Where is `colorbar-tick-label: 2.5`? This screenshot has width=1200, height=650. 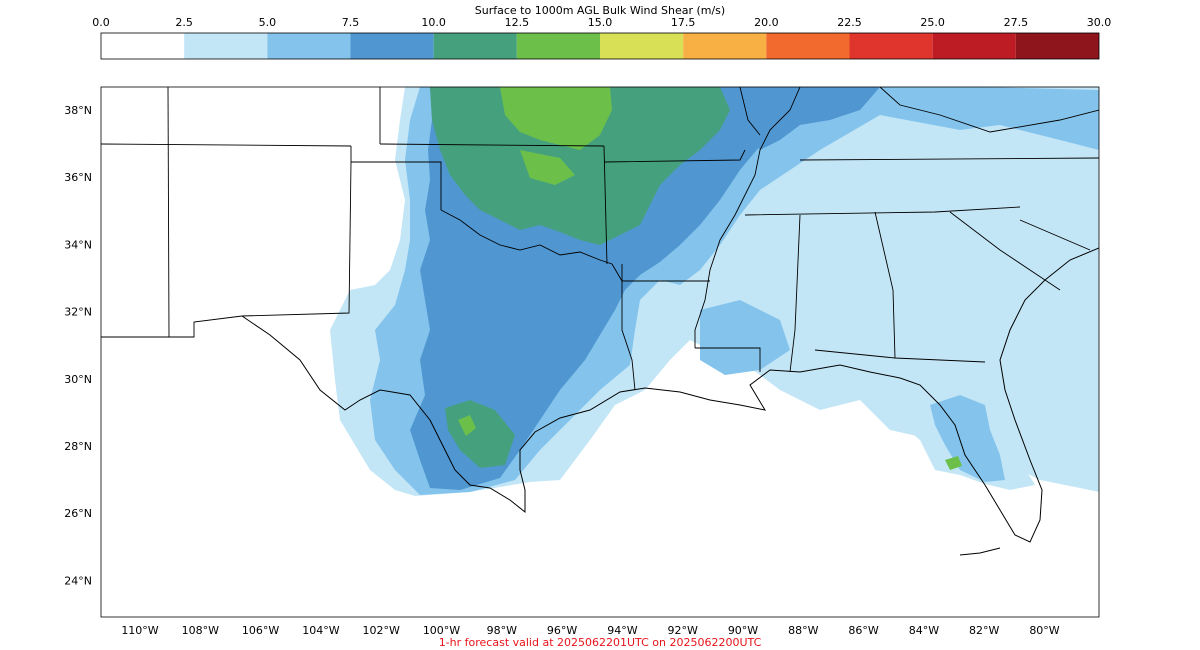
colorbar-tick-label: 2.5 is located at coordinates (184, 22).